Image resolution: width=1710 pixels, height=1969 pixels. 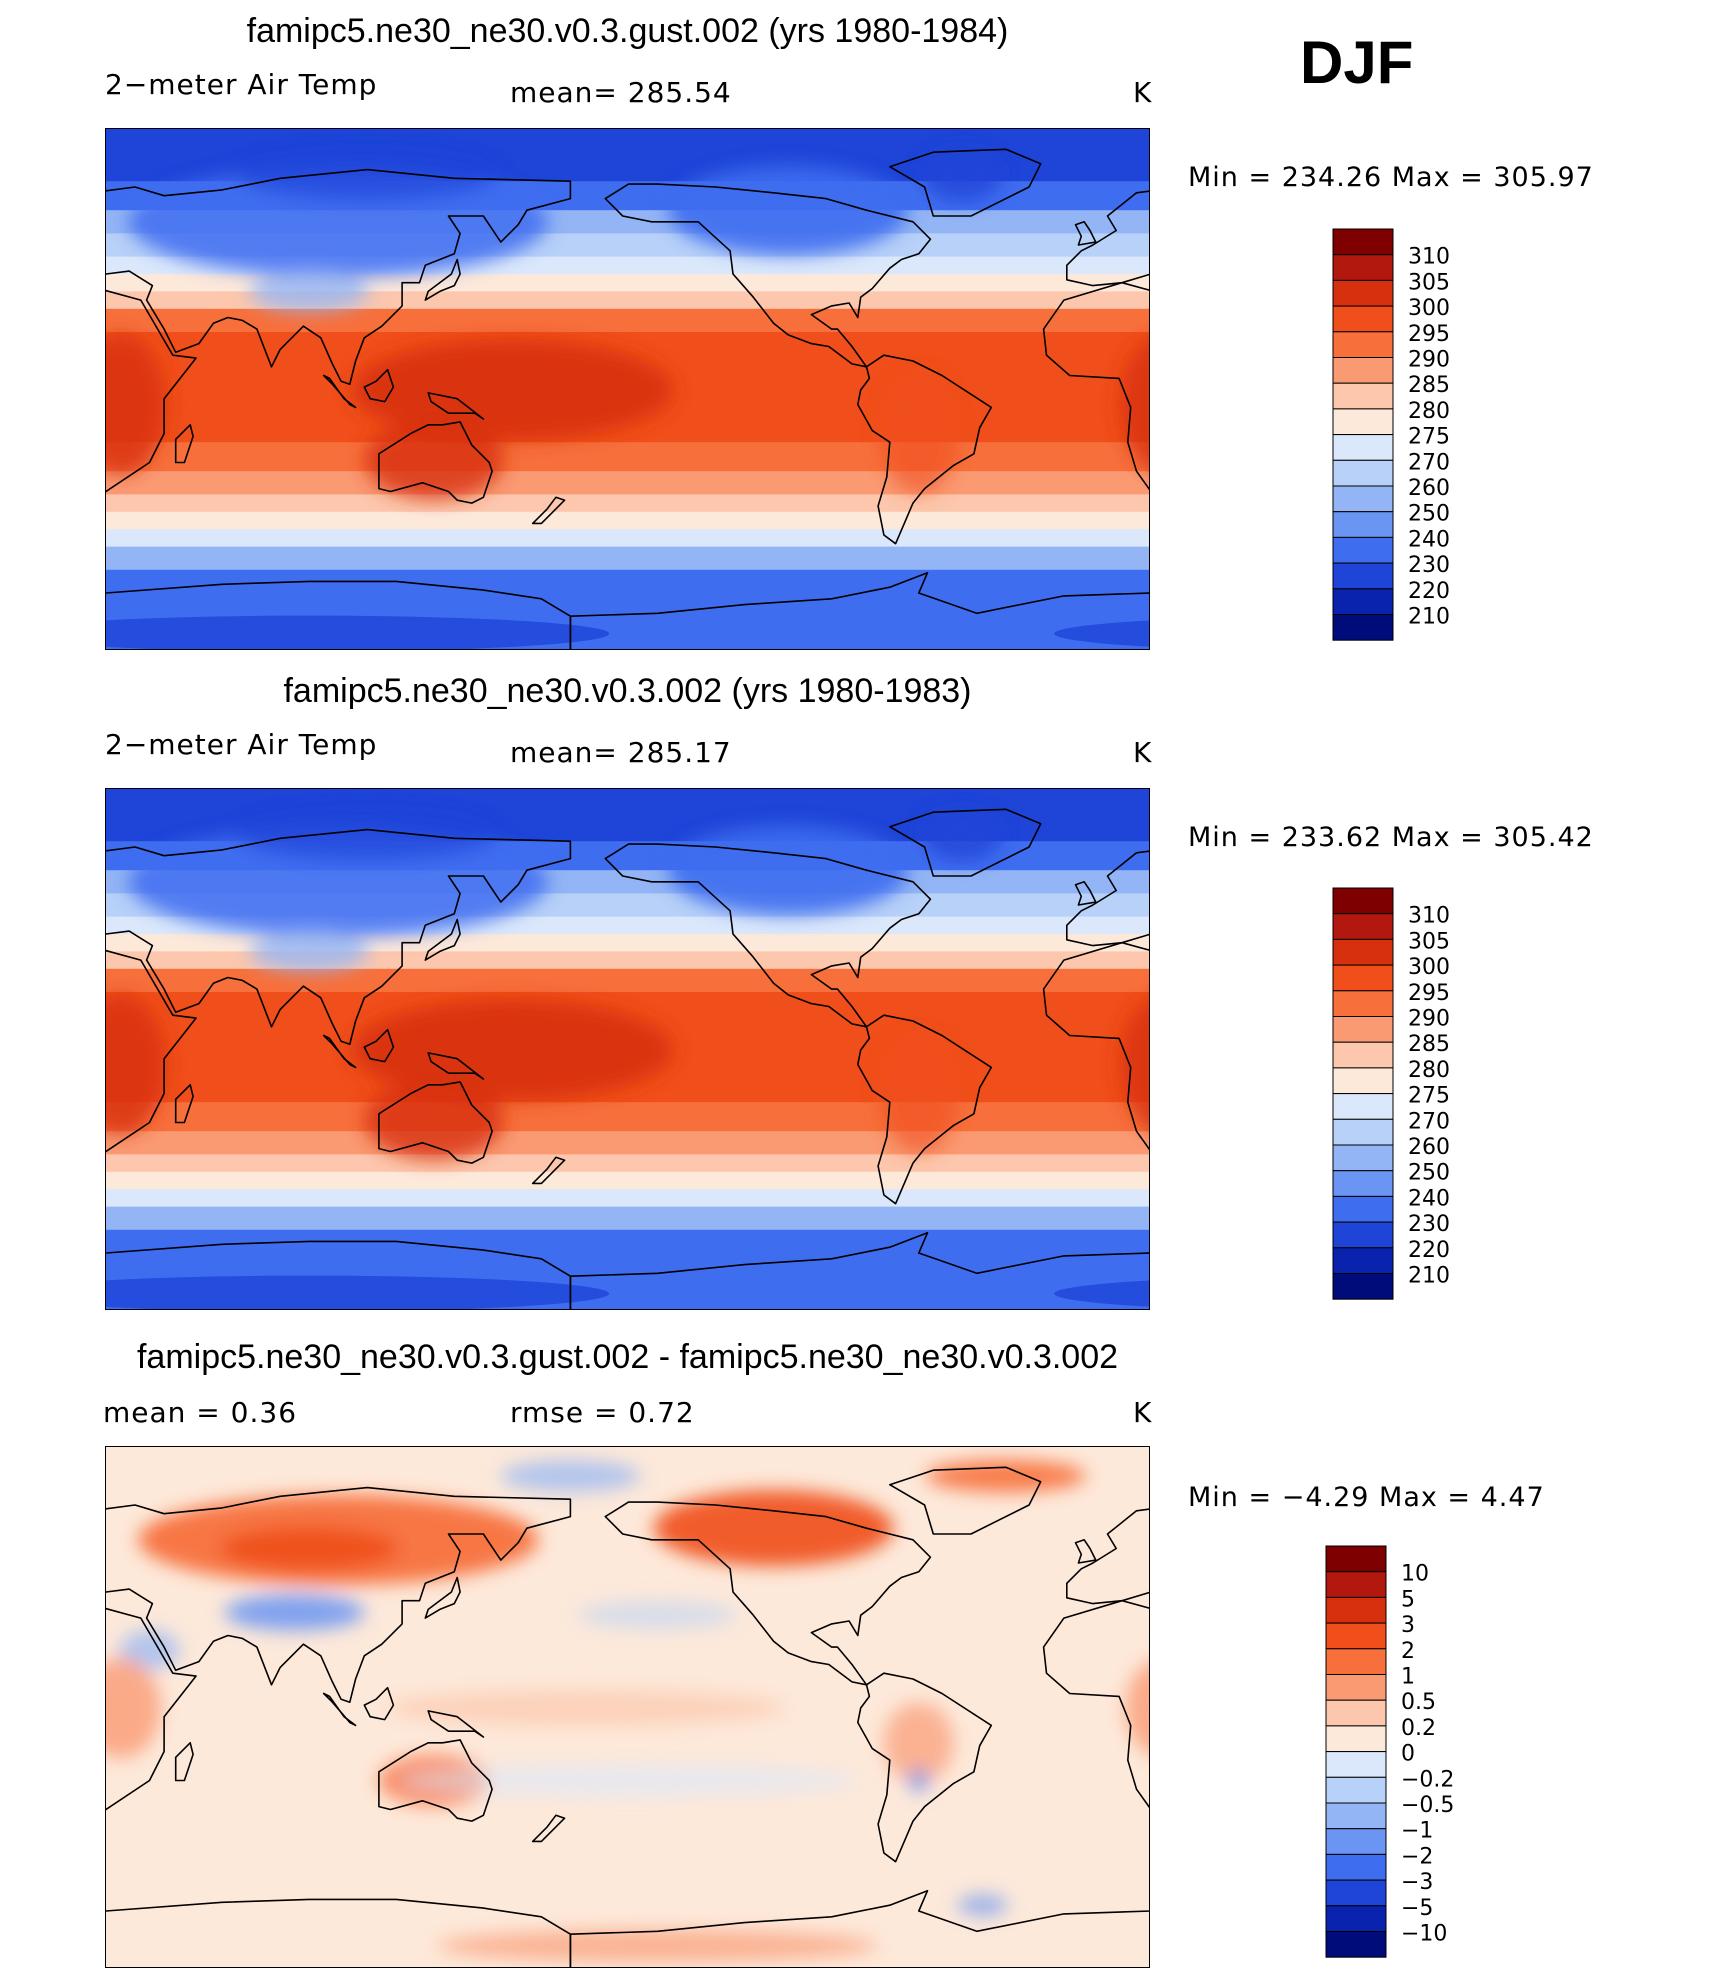 What do you see at coordinates (1005, 1476) in the screenshot?
I see `arctic-warm` at bounding box center [1005, 1476].